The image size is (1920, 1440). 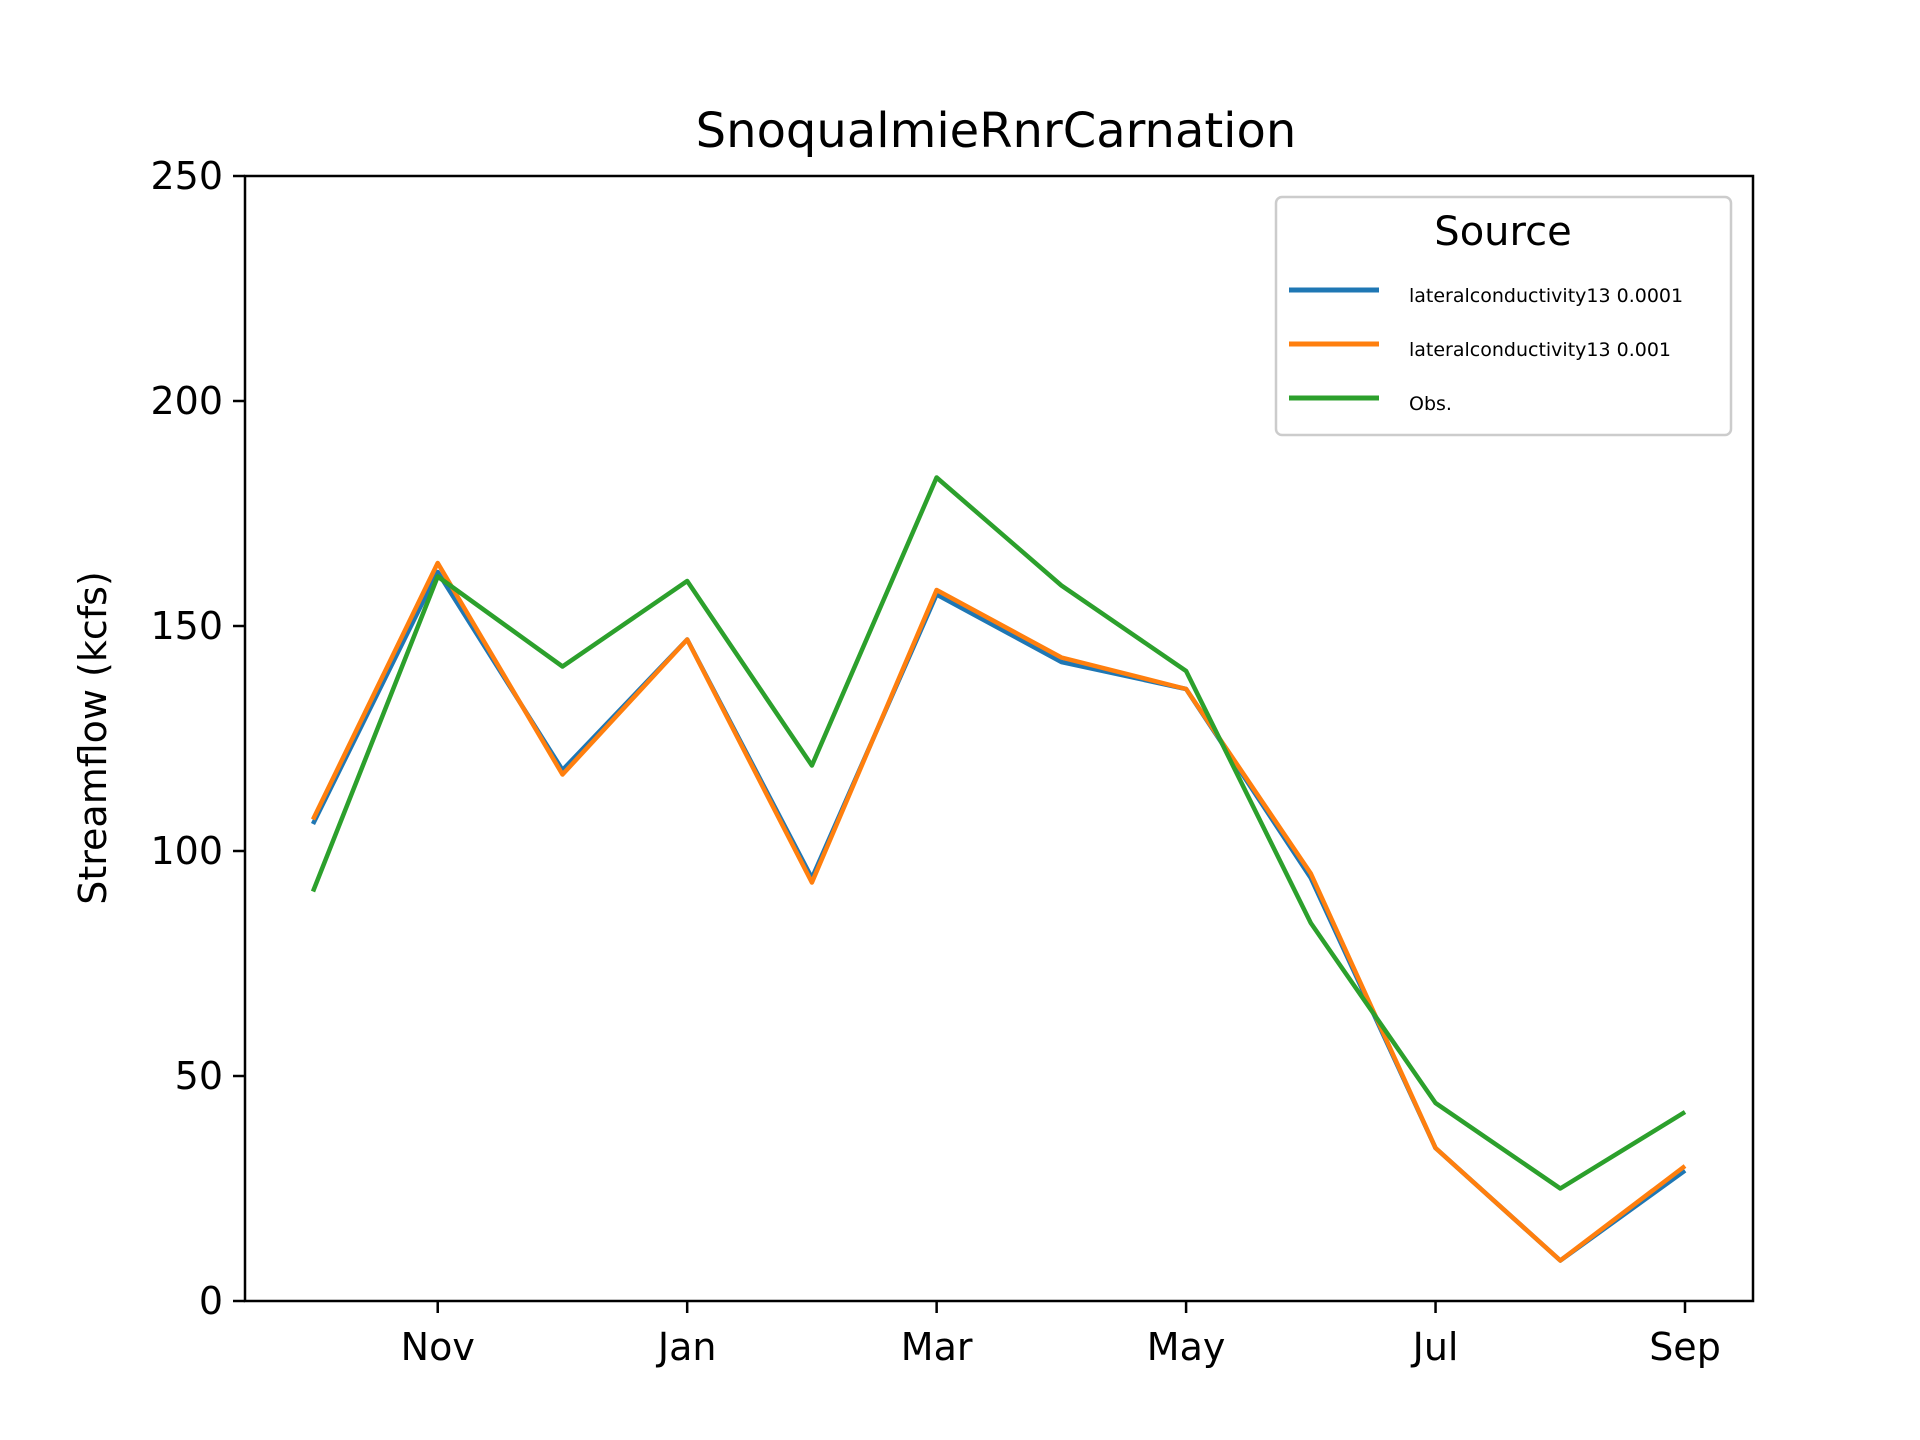 I want to click on x-tick-label-1: Jan, so click(x=686, y=1347).